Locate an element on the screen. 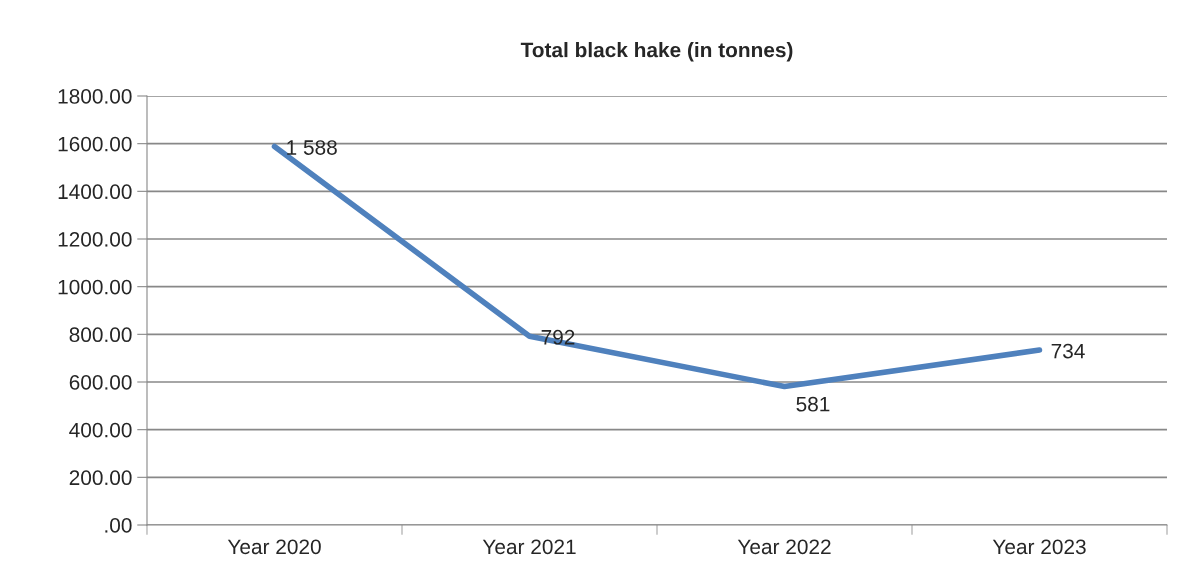  y-tick-label: 1200.00 is located at coordinates (95, 239).